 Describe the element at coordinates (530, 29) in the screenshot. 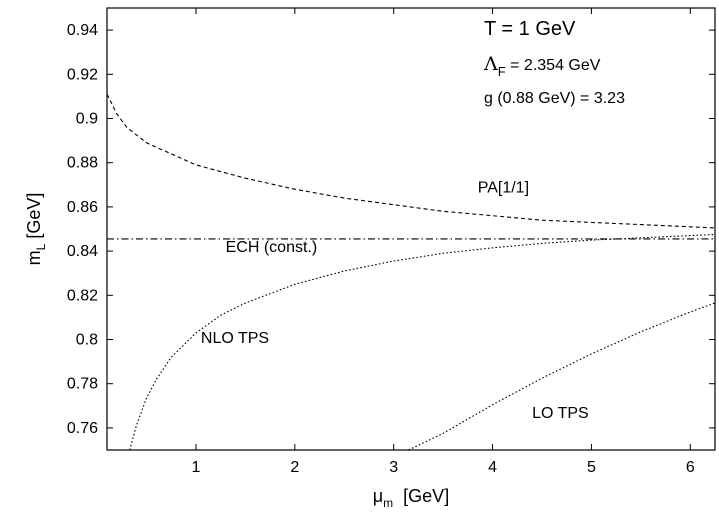

I see `annotation-temperature: T = 1 GeV` at that location.